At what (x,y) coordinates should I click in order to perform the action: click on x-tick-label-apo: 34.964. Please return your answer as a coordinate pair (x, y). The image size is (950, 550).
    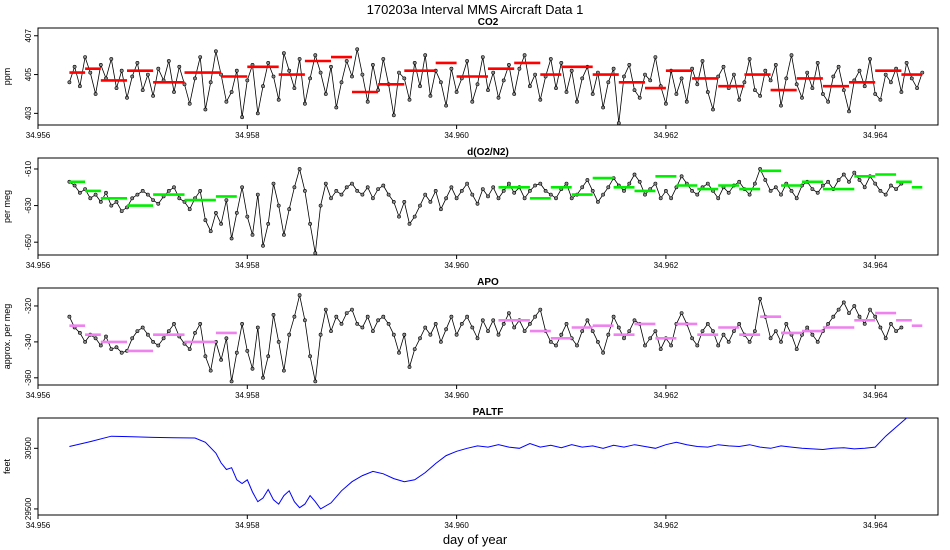
    Looking at the image, I should click on (875, 395).